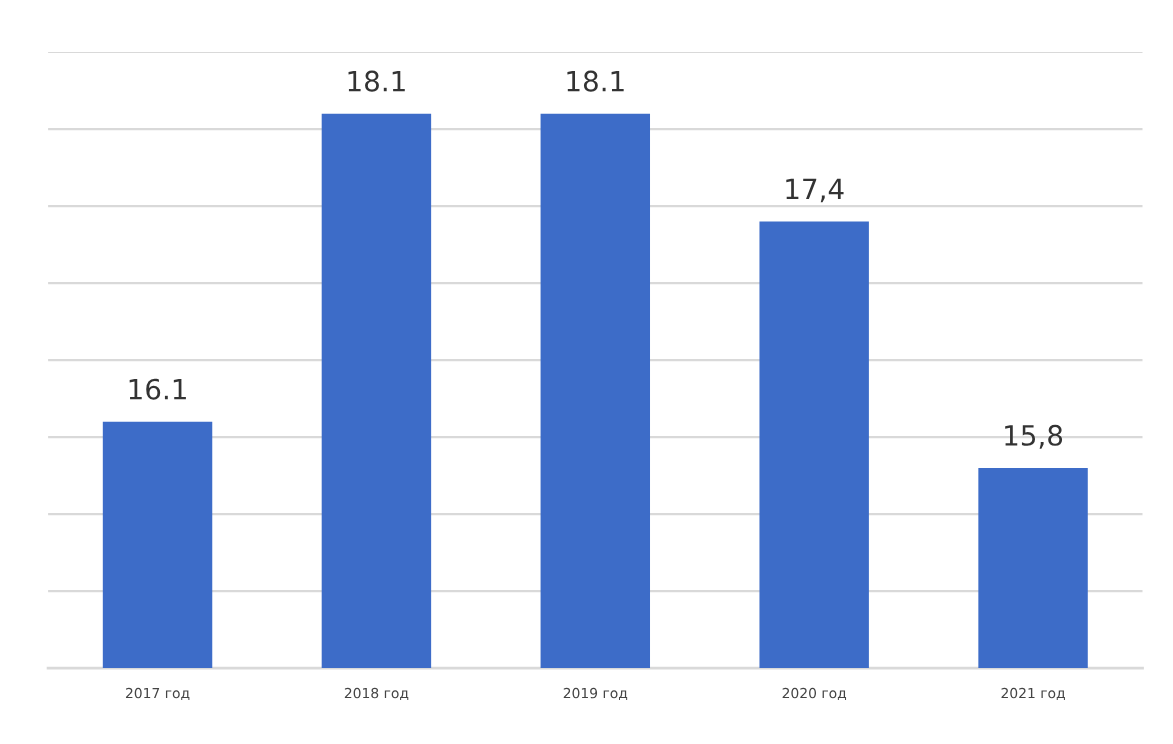 The width and height of the screenshot is (1173, 744). Describe the element at coordinates (376, 694) in the screenshot. I see `x-tick-label: 2018 год` at that location.